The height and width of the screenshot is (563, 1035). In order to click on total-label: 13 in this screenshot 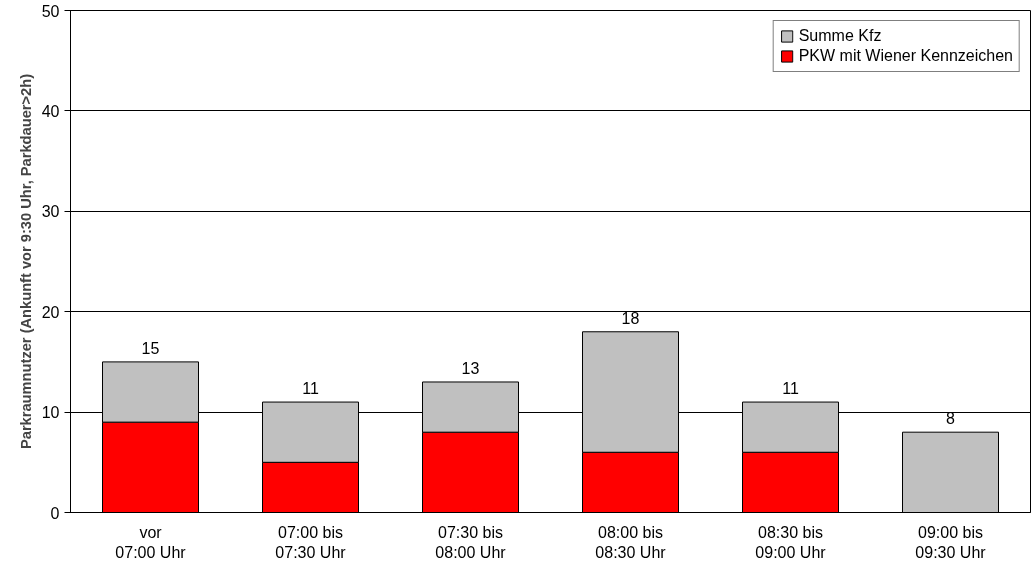, I will do `click(470, 368)`.